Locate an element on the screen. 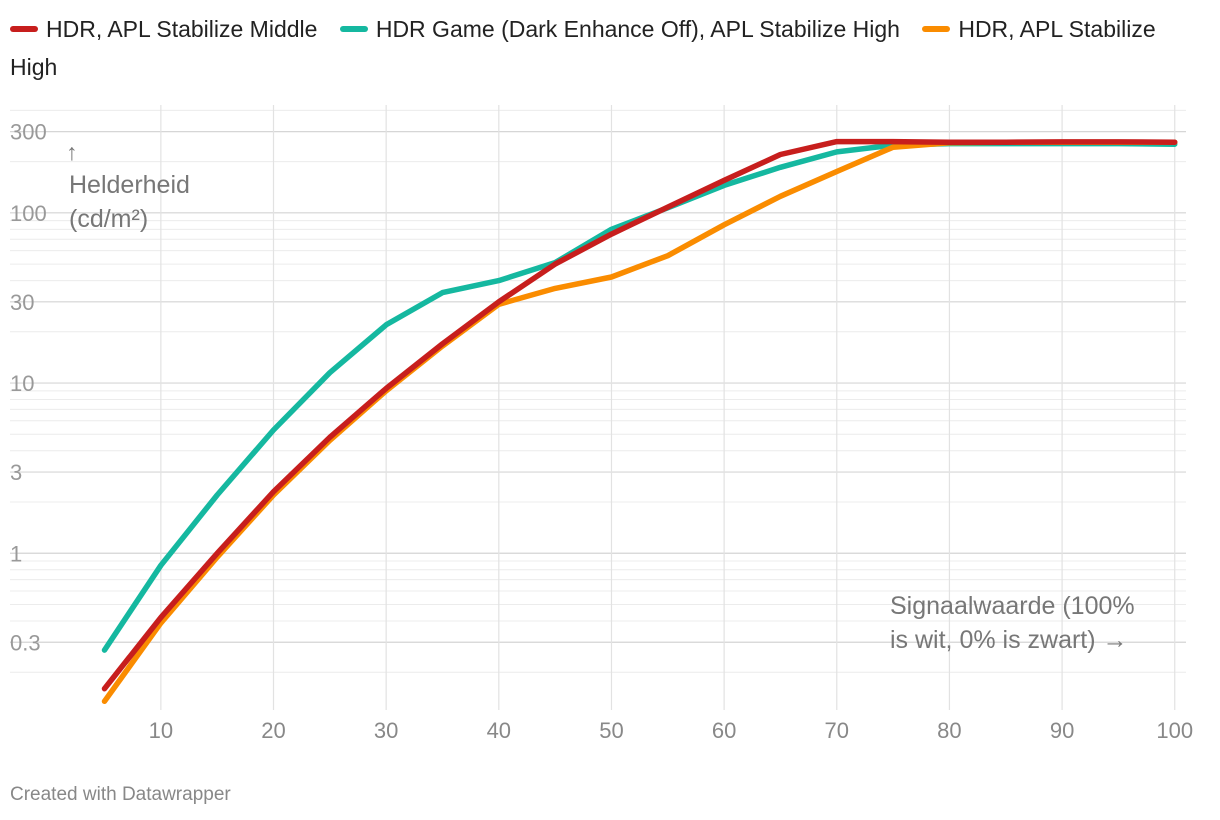 The image size is (1220, 820). x-axis-label-line-2: is wit, 0% is zwart) → is located at coordinates (1009, 640).